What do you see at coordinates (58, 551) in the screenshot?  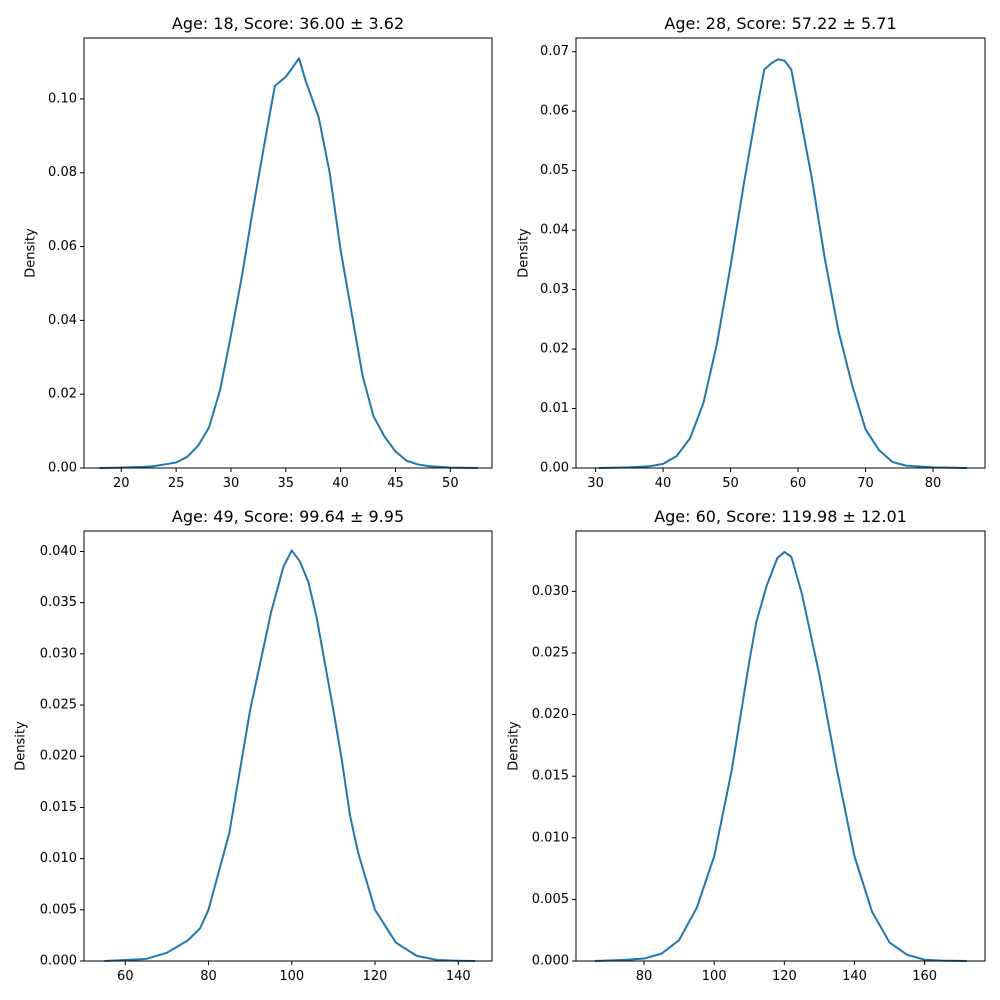 I see `y-tick-label: 0.040` at bounding box center [58, 551].